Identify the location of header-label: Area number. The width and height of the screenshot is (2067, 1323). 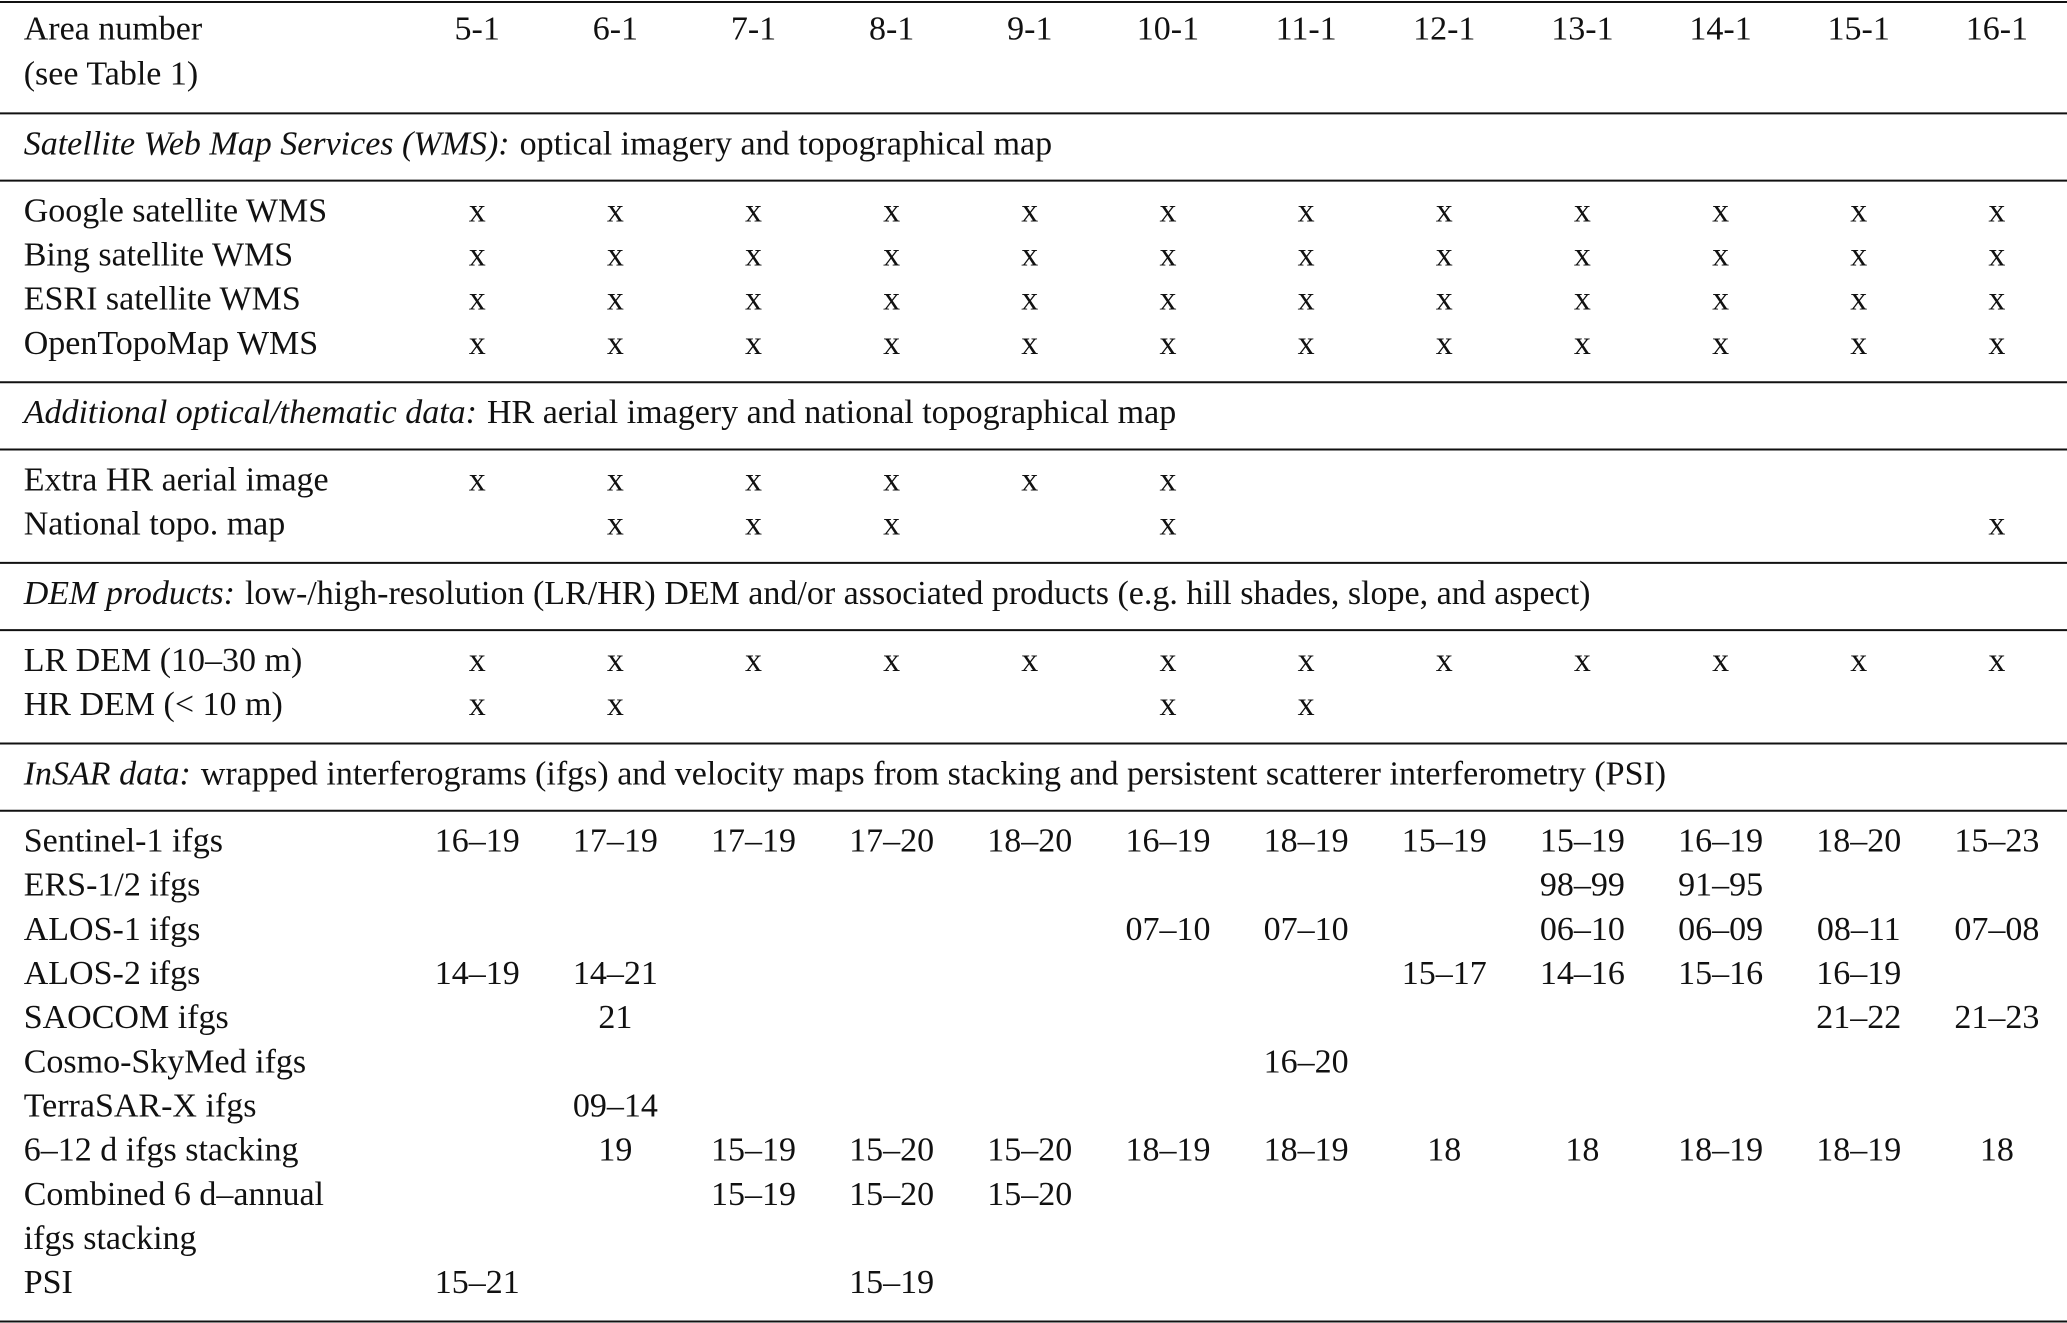
(113, 28).